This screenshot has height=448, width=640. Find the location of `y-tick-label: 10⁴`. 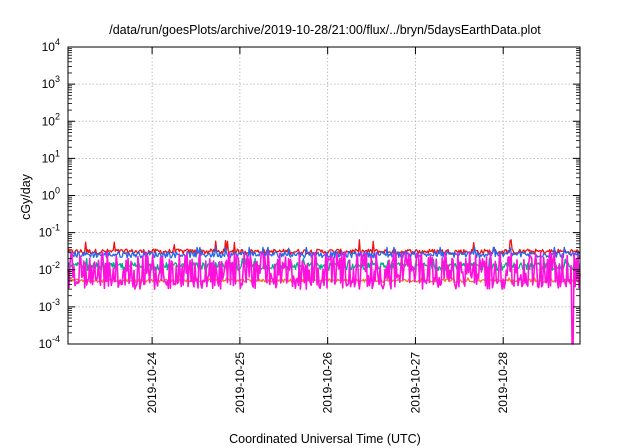

y-tick-label: 10⁴ is located at coordinates (51, 45).